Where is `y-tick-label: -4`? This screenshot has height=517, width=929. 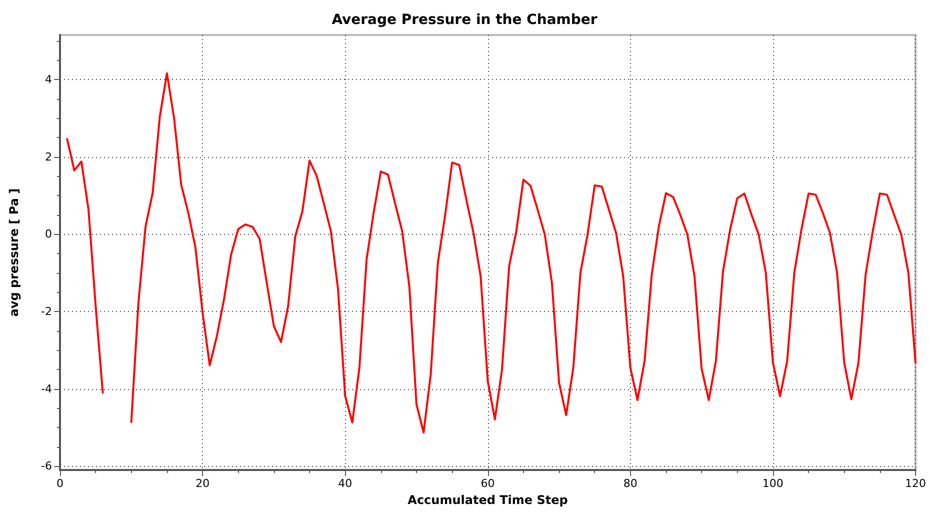
y-tick-label: -4 is located at coordinates (46, 389).